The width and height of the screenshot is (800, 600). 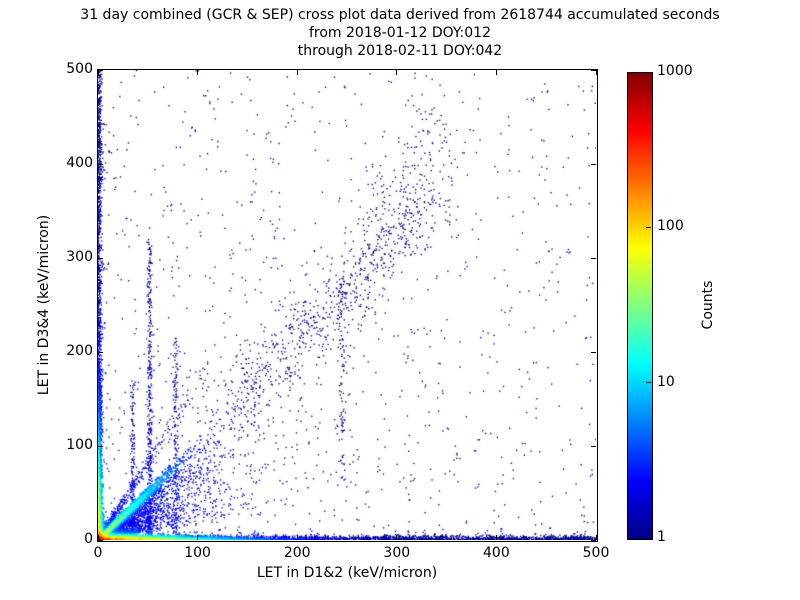 What do you see at coordinates (596, 553) in the screenshot?
I see `x-tick-label: 500` at bounding box center [596, 553].